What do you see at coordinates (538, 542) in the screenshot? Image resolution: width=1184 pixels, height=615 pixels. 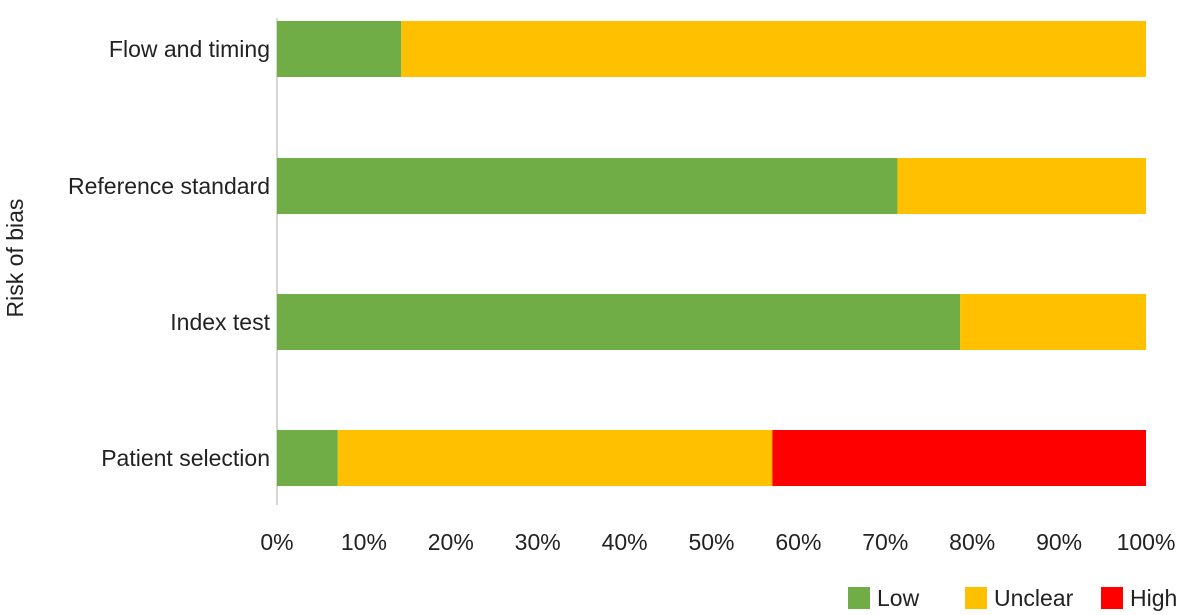 I see `x-tick-label: 30%` at bounding box center [538, 542].